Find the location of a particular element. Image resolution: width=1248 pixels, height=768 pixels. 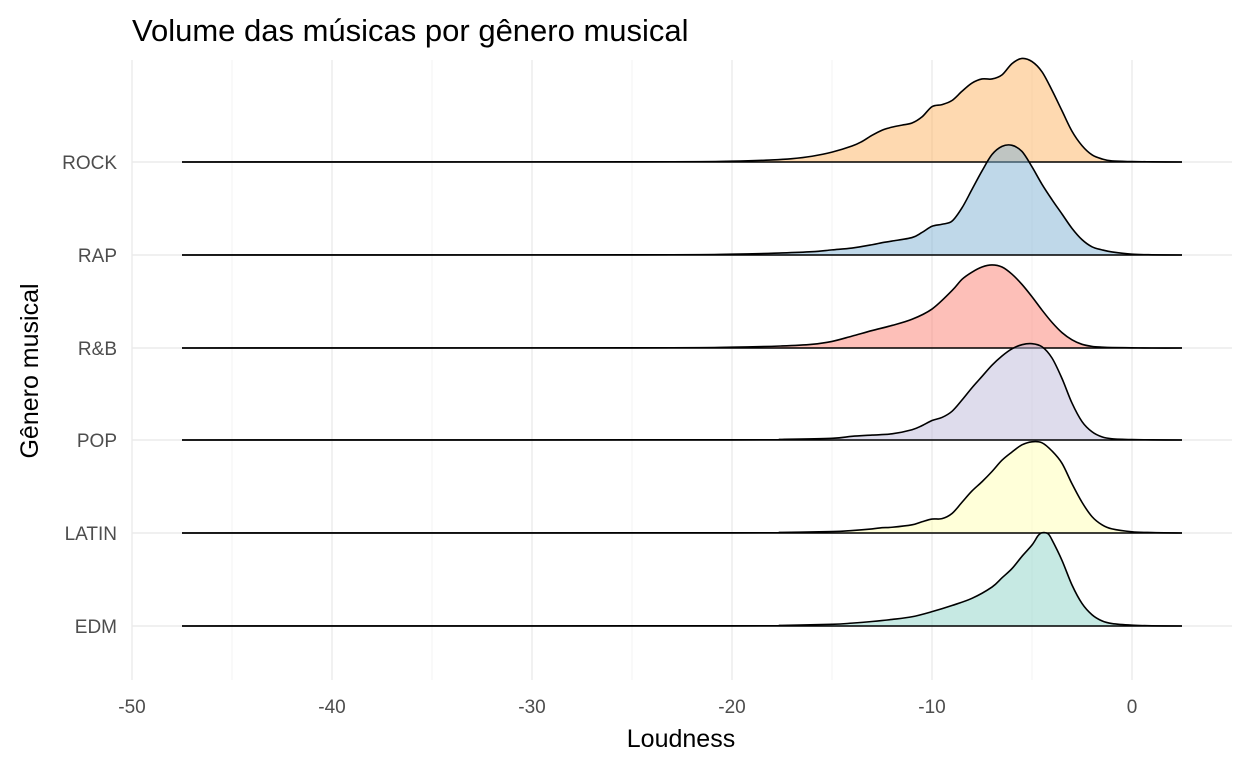

y-axis-title: Gênero musical is located at coordinates (30, 370).